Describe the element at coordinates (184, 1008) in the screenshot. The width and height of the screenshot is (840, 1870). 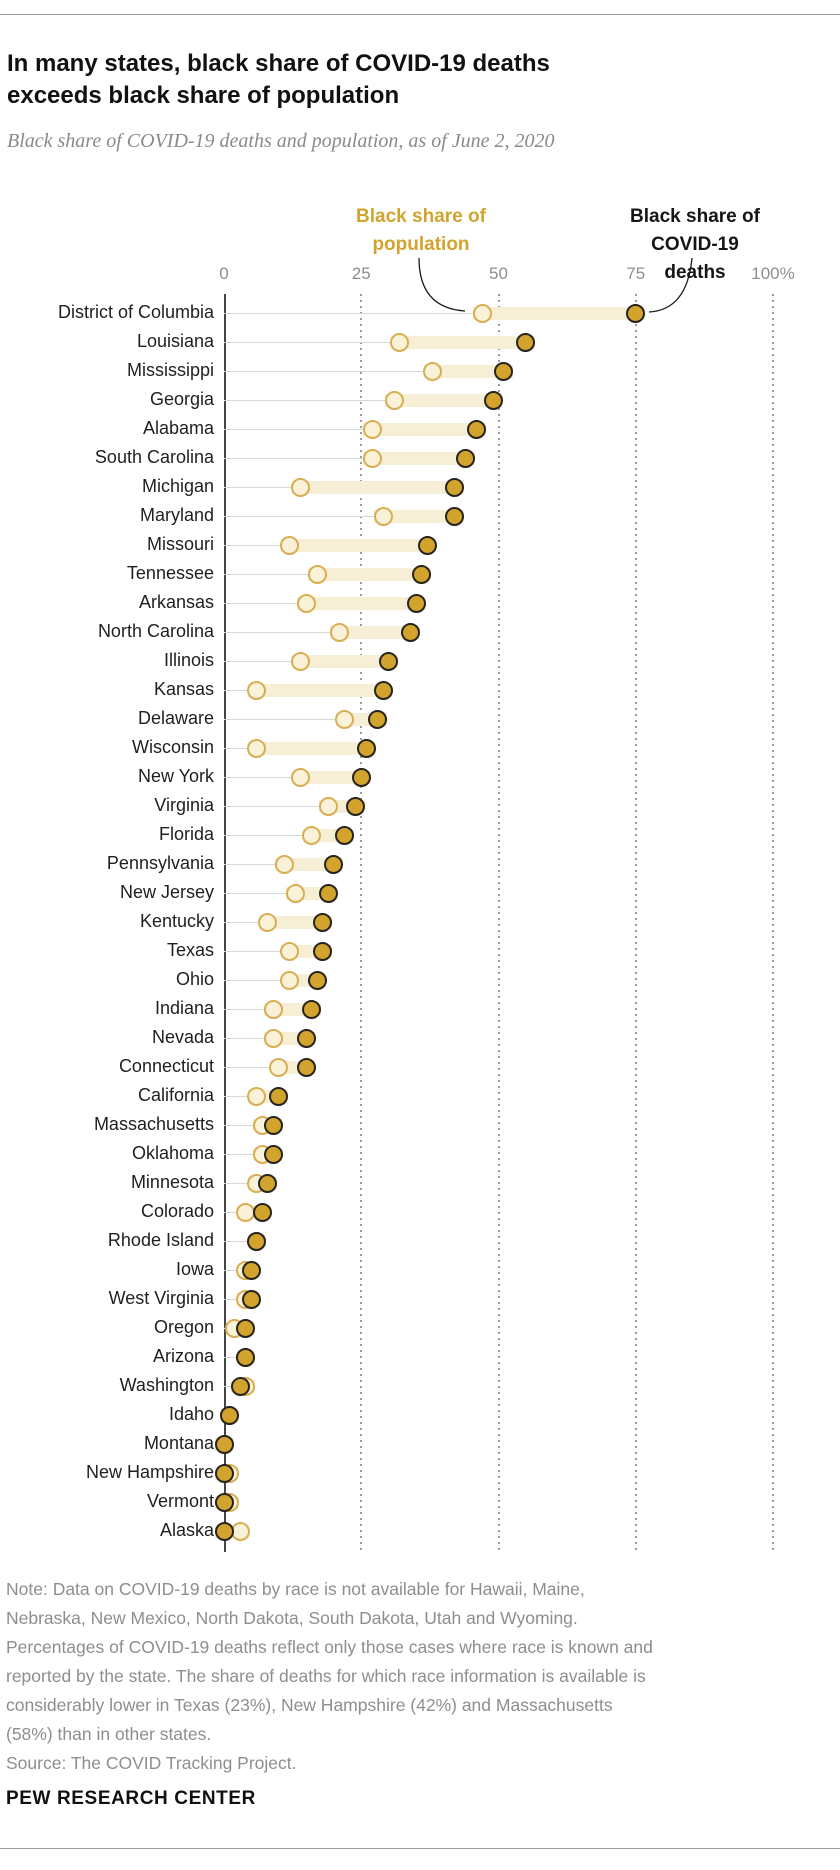
I see `state-label: Indiana` at that location.